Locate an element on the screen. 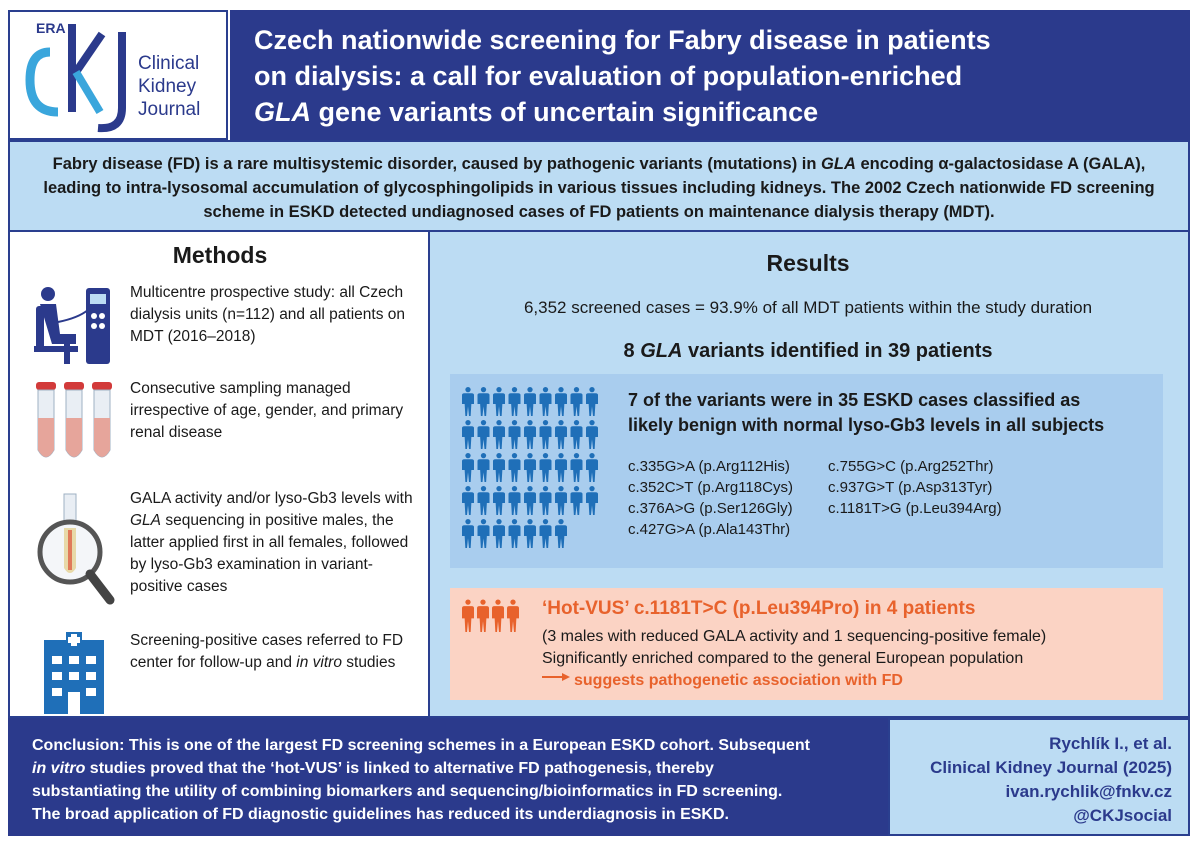  variant-item: c.352C>T (p.Arg118Cys) is located at coordinates (710, 487).